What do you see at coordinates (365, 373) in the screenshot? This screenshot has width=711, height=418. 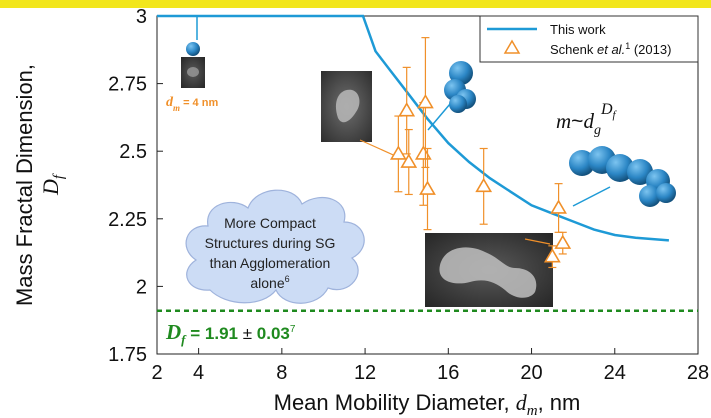 I see `x-tick-label: 12` at bounding box center [365, 373].